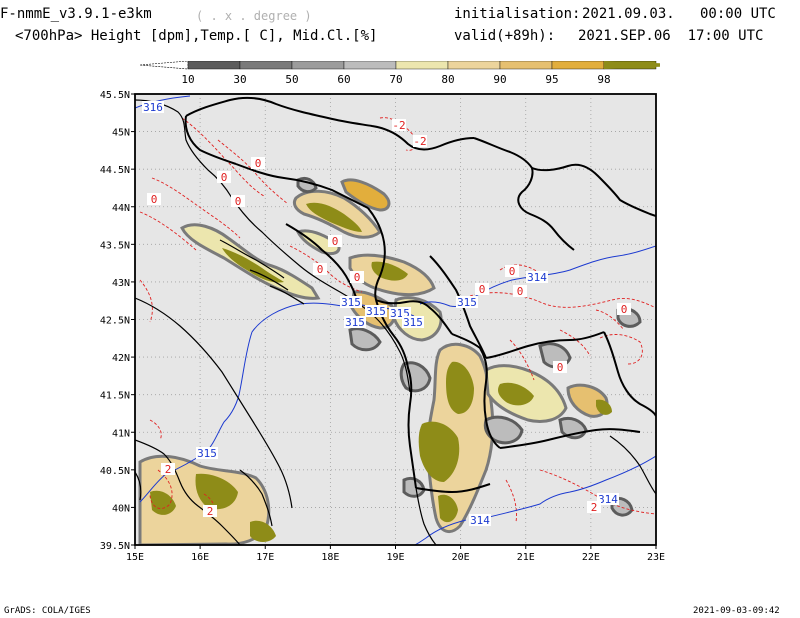  I want to click on colorbar-low-arrow, so click(164, 65).